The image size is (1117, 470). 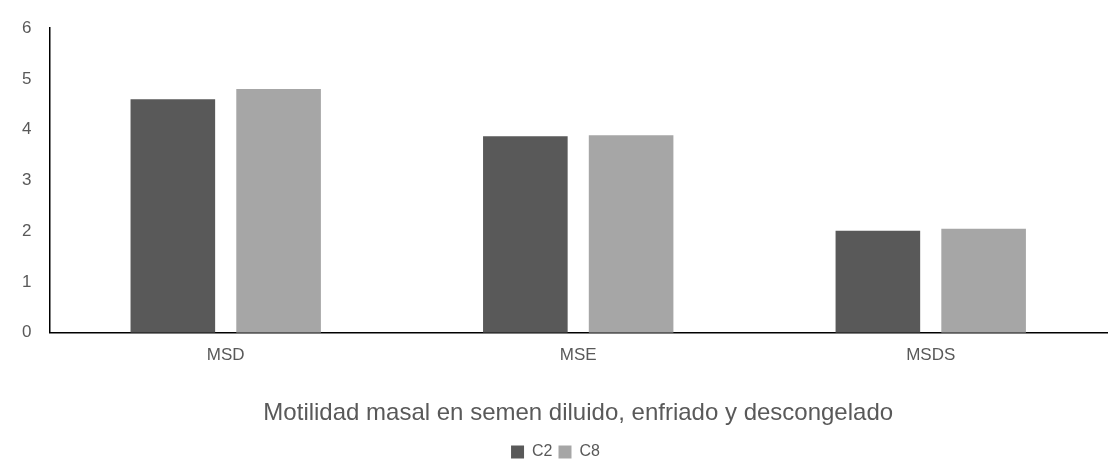 What do you see at coordinates (26, 230) in the screenshot?
I see `y-tick-label: 2` at bounding box center [26, 230].